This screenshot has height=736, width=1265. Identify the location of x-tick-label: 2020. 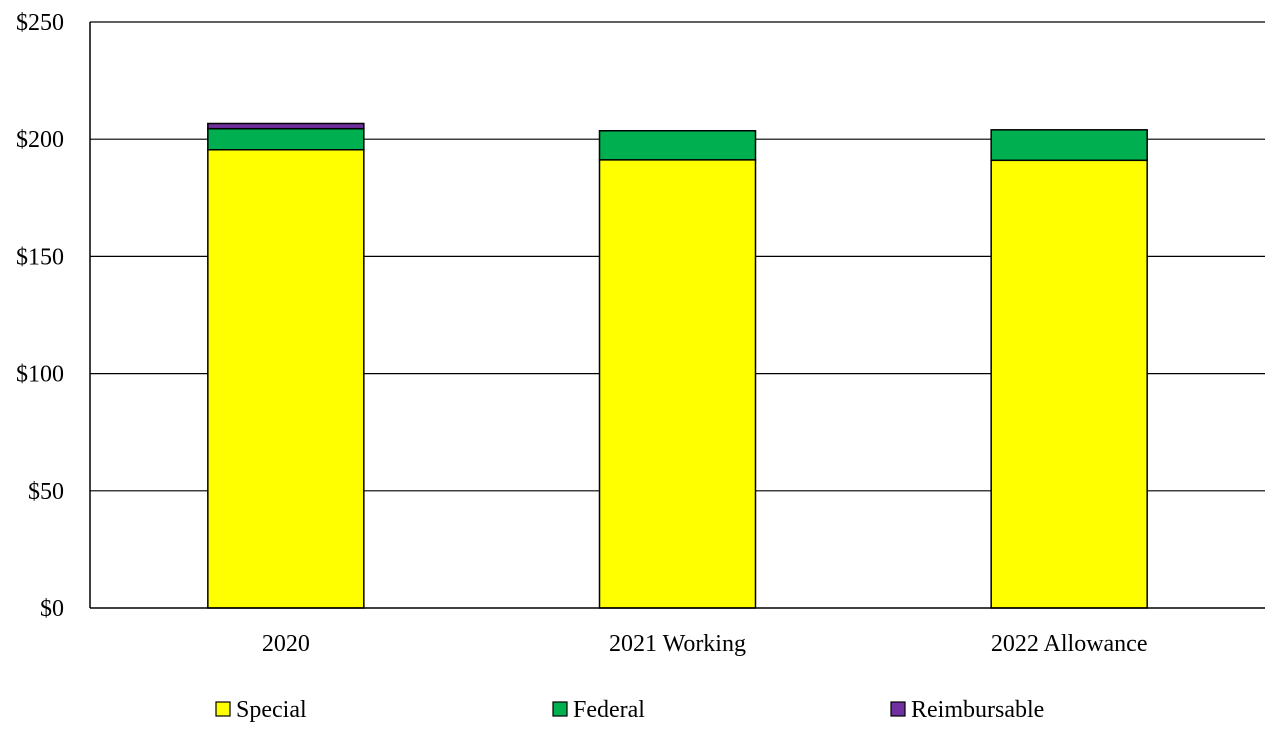
(286, 644).